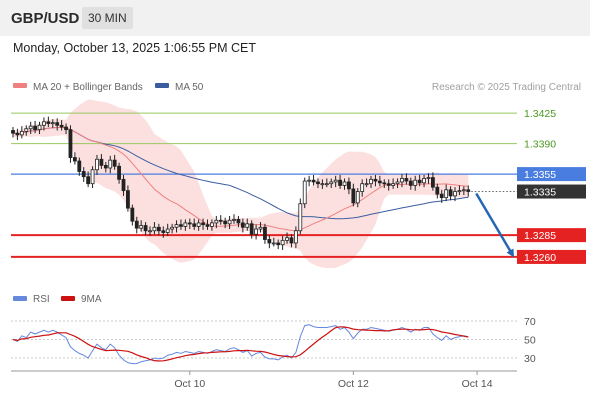 The width and height of the screenshot is (590, 400). I want to click on current-level-tag, so click(551, 191).